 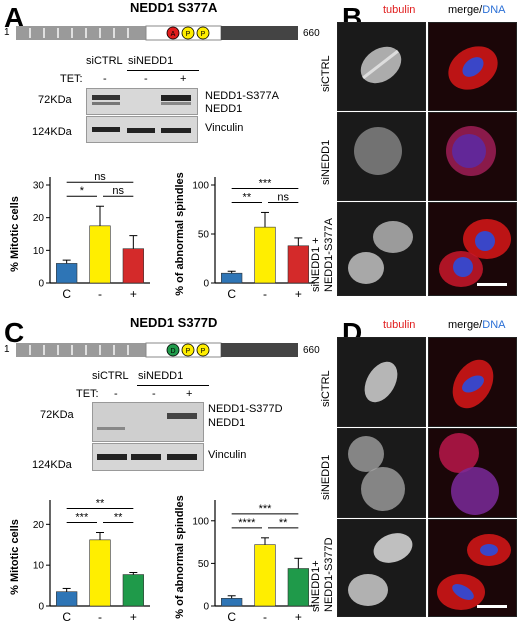 I want to click on micrograph-tubulin-sinedd1, so click(x=381, y=156).